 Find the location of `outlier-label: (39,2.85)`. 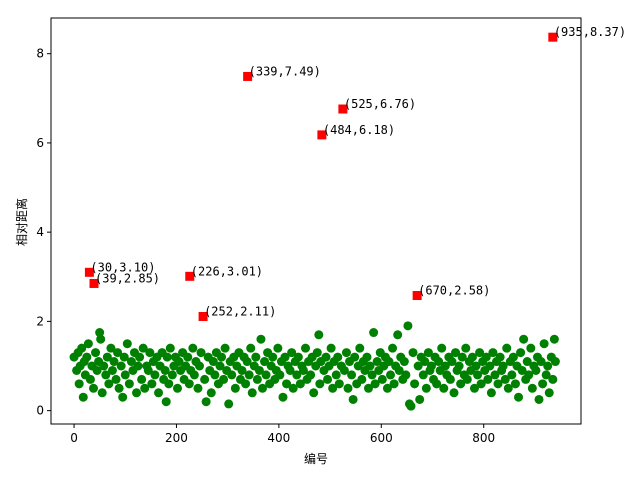

outlier-label: (39,2.85) is located at coordinates (127, 278).